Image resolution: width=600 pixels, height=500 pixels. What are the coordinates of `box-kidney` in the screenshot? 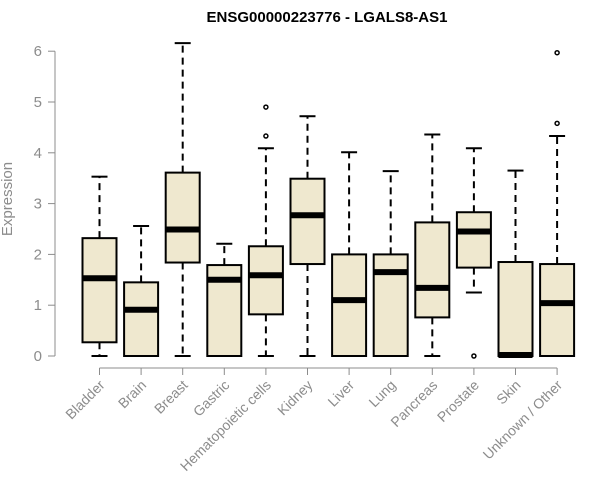 It's located at (307, 236).